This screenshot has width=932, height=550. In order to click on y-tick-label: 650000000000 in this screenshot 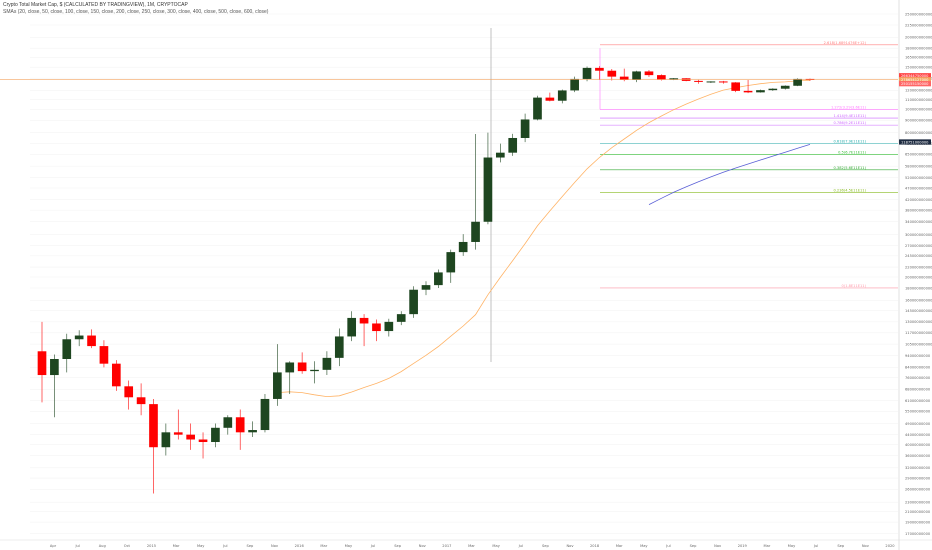, I will do `click(918, 155)`.